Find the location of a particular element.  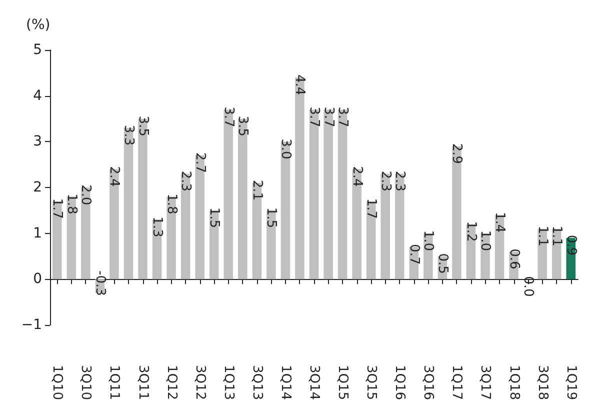

data-label: 2.1 is located at coordinates (256, 190).